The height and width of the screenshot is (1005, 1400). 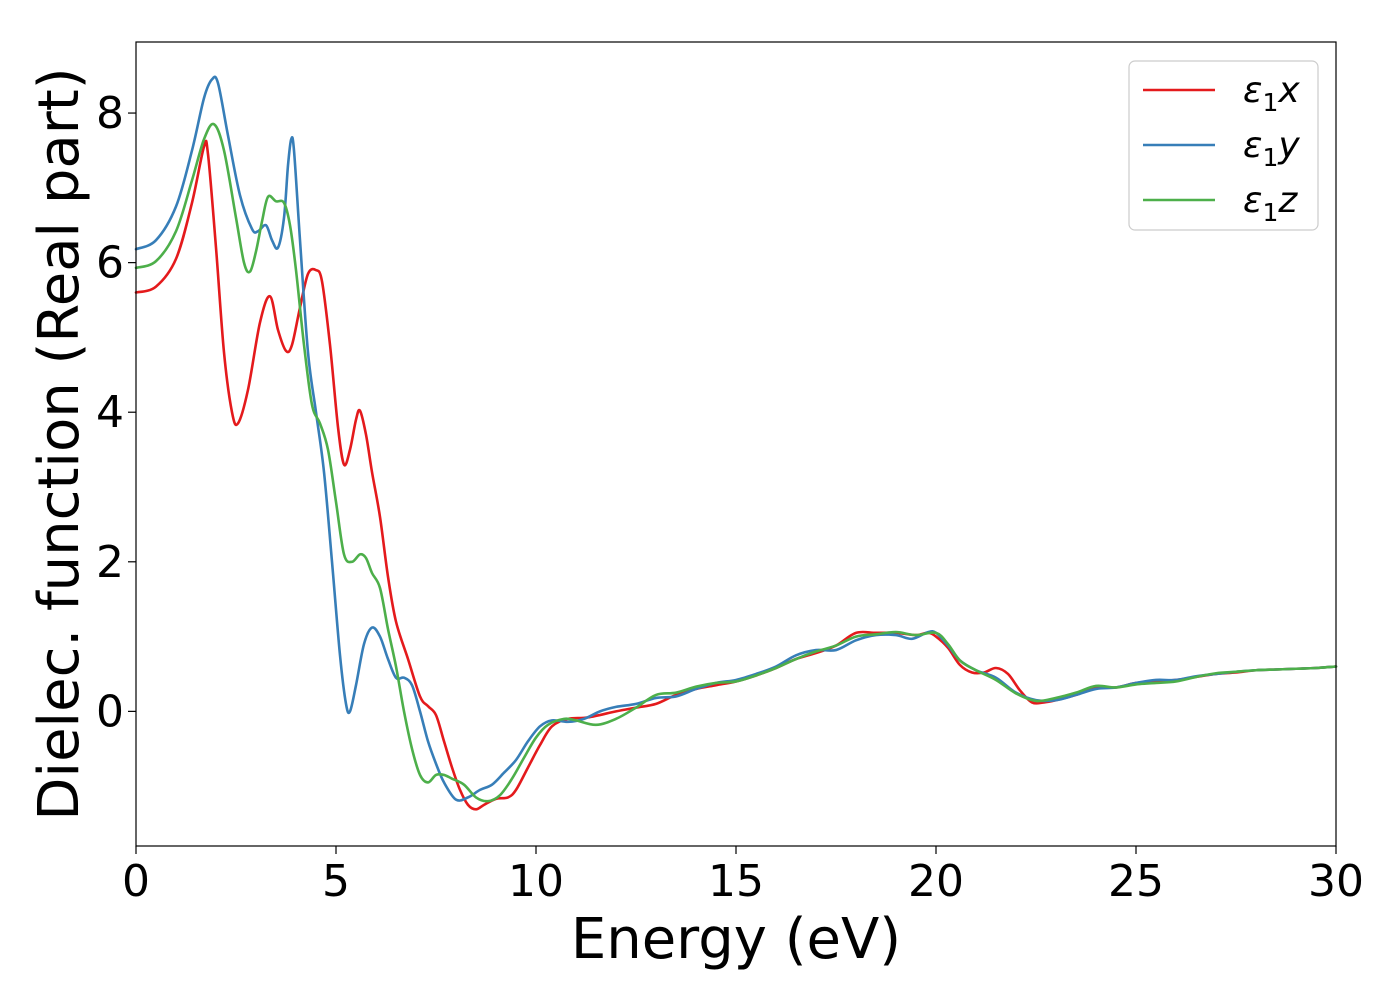 I want to click on x-tick-label: 30, so click(x=1336, y=881).